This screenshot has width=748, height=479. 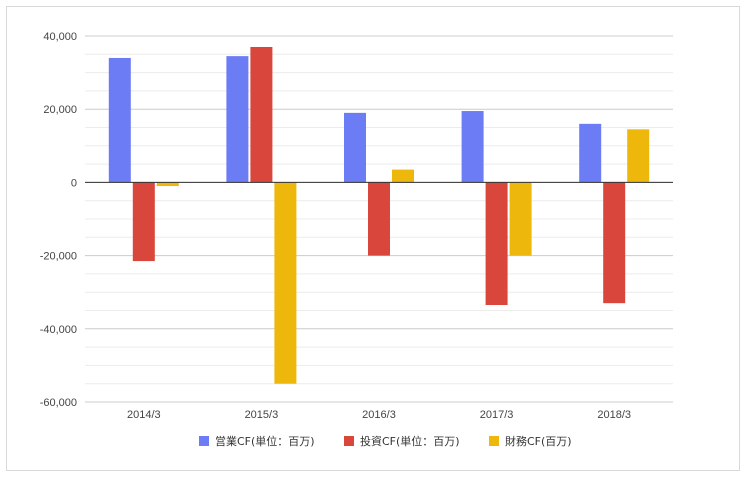 What do you see at coordinates (520, 219) in the screenshot?
I see `bar-2017/3-series-3` at bounding box center [520, 219].